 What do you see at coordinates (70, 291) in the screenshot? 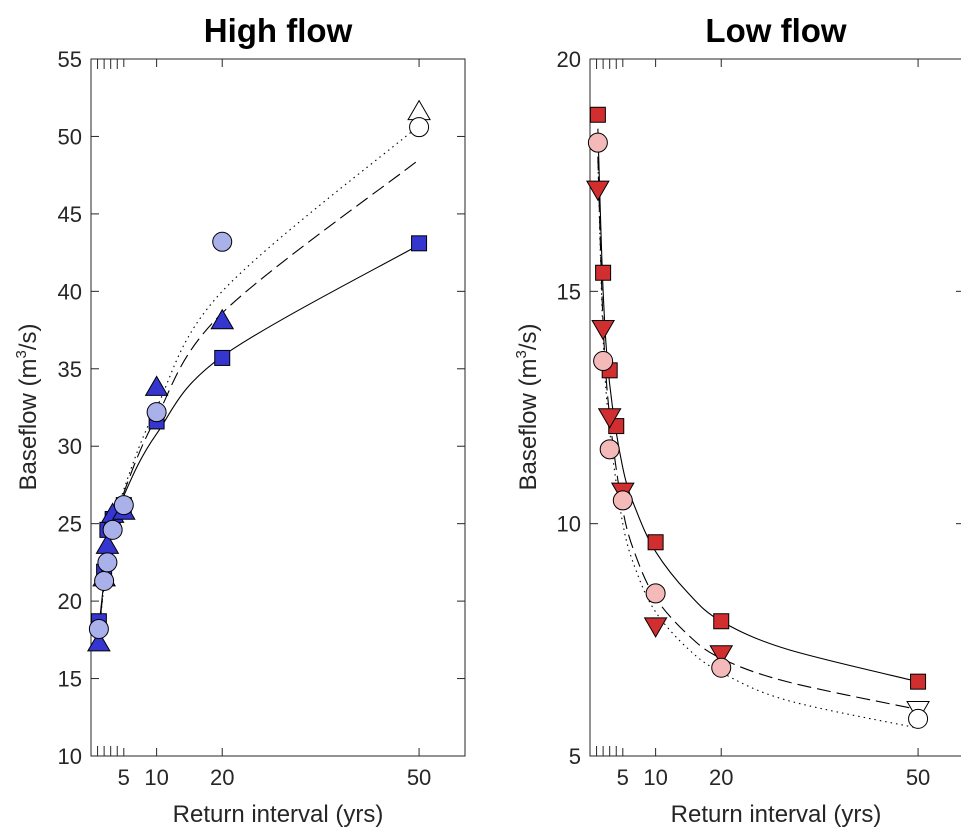
I see `y-tick-label: 40` at bounding box center [70, 291].